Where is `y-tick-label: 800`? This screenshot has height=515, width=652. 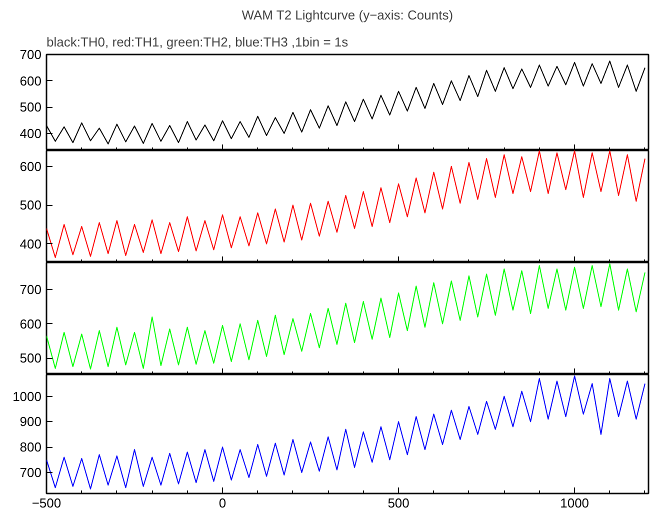
y-tick-label: 800 is located at coordinates (31, 447).